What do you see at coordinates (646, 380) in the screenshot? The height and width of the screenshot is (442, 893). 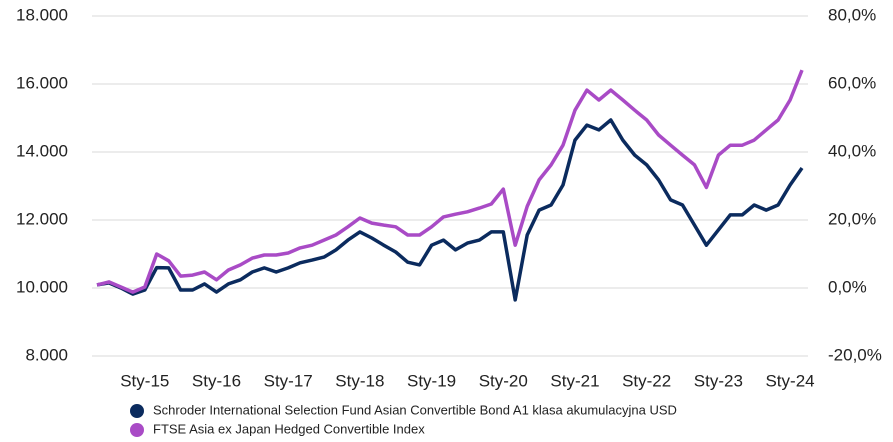 I see `x-tick-label: Sty-22` at bounding box center [646, 380].